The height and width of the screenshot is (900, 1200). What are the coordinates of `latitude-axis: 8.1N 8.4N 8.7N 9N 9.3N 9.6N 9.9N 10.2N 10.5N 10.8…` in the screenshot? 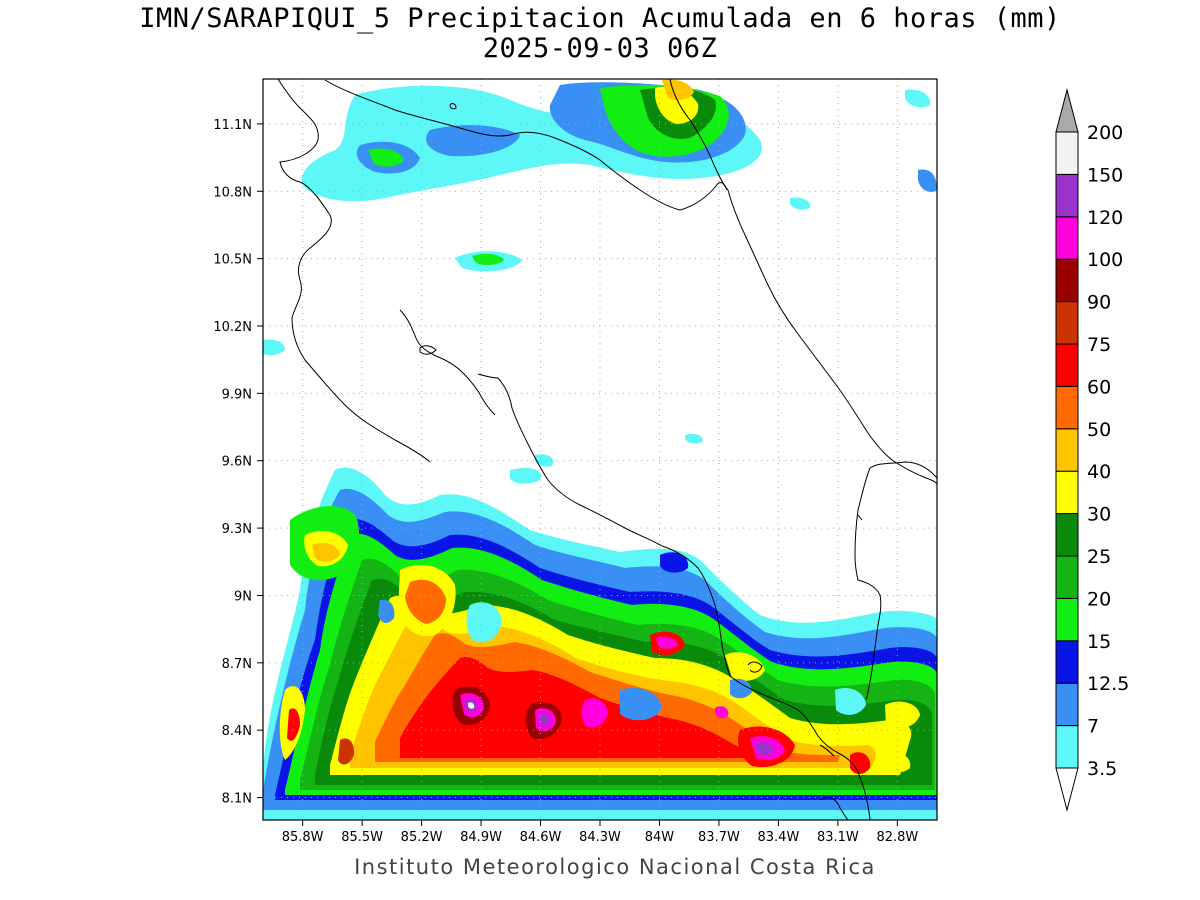 It's located at (238, 462).